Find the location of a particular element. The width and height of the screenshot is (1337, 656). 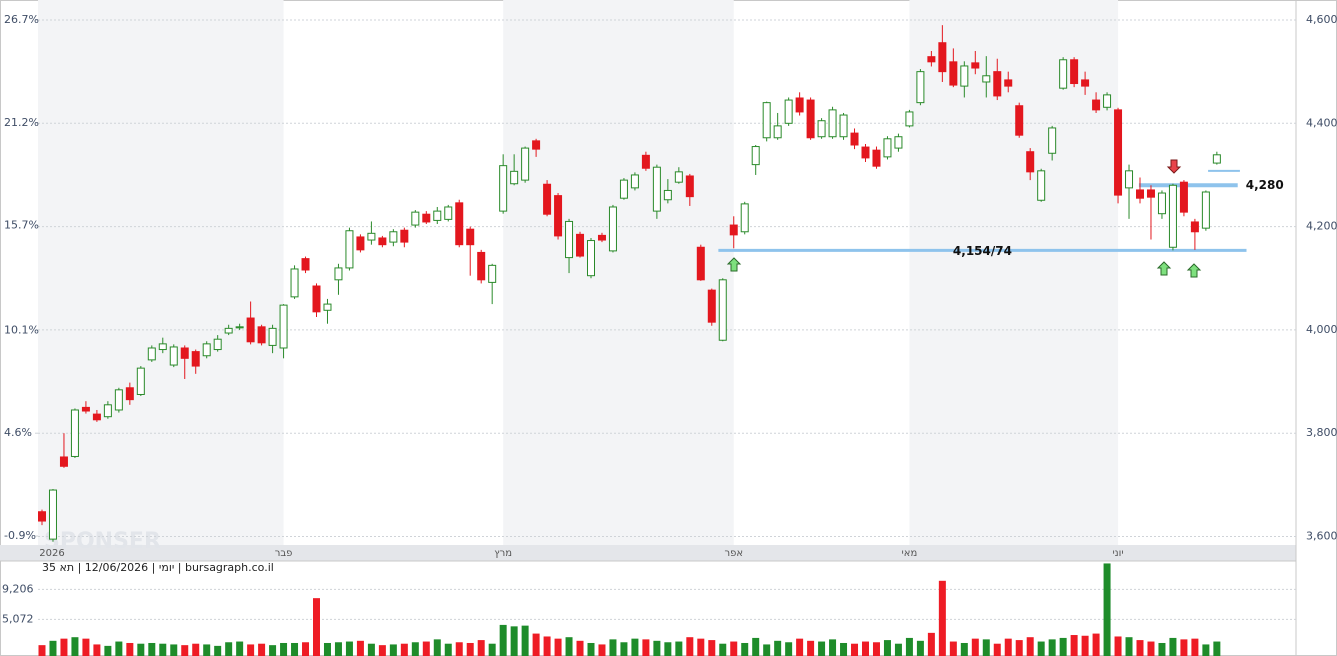

y-tick-label: 4,400 is located at coordinates (1321, 122).